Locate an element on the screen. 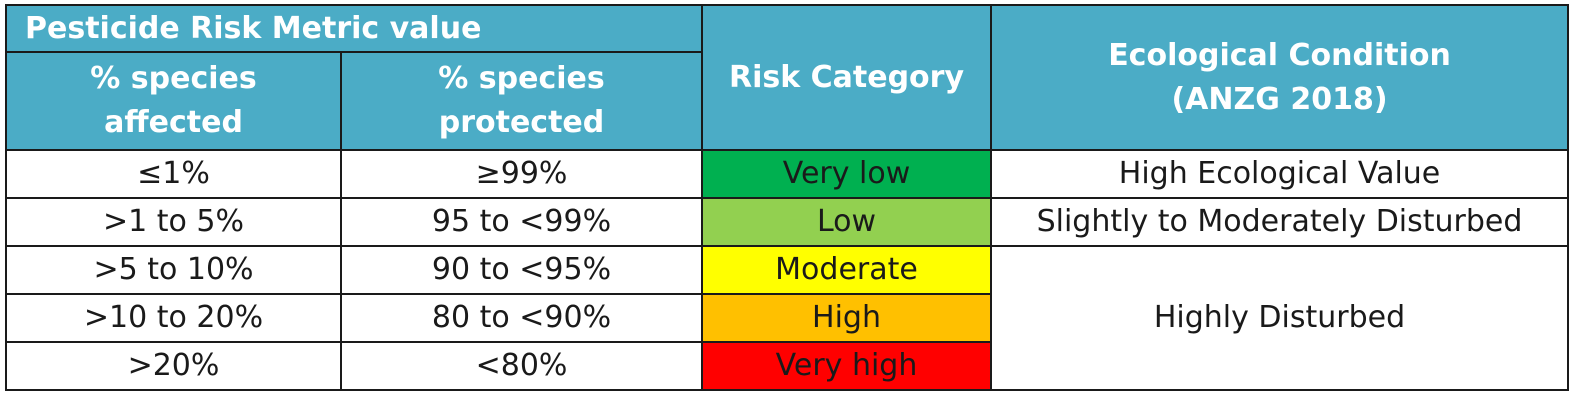  header-species-affected: % species affected is located at coordinates (173, 101).